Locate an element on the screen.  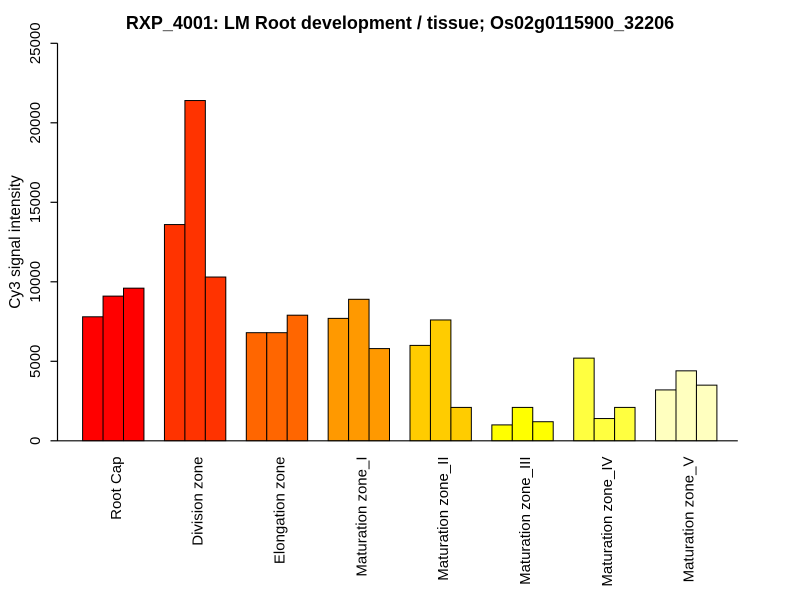
svg-text: 20000 is located at coordinates (35, 123).